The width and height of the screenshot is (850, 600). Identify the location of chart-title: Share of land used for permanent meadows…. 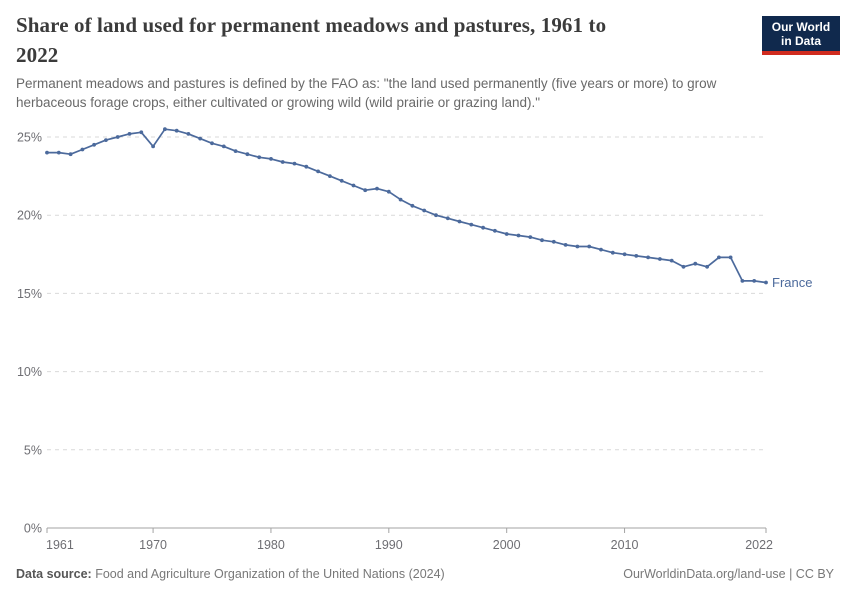
(366, 40).